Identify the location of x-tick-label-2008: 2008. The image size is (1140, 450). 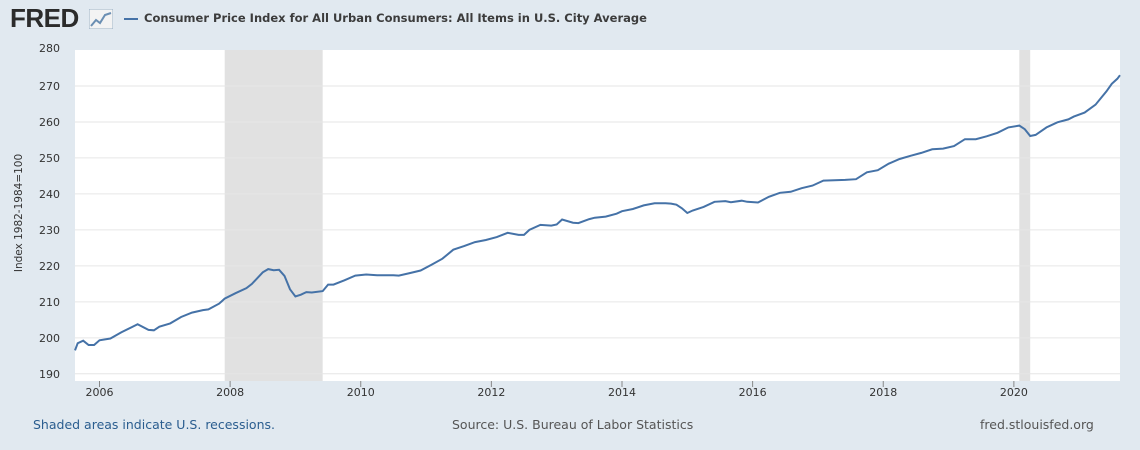
(230, 392).